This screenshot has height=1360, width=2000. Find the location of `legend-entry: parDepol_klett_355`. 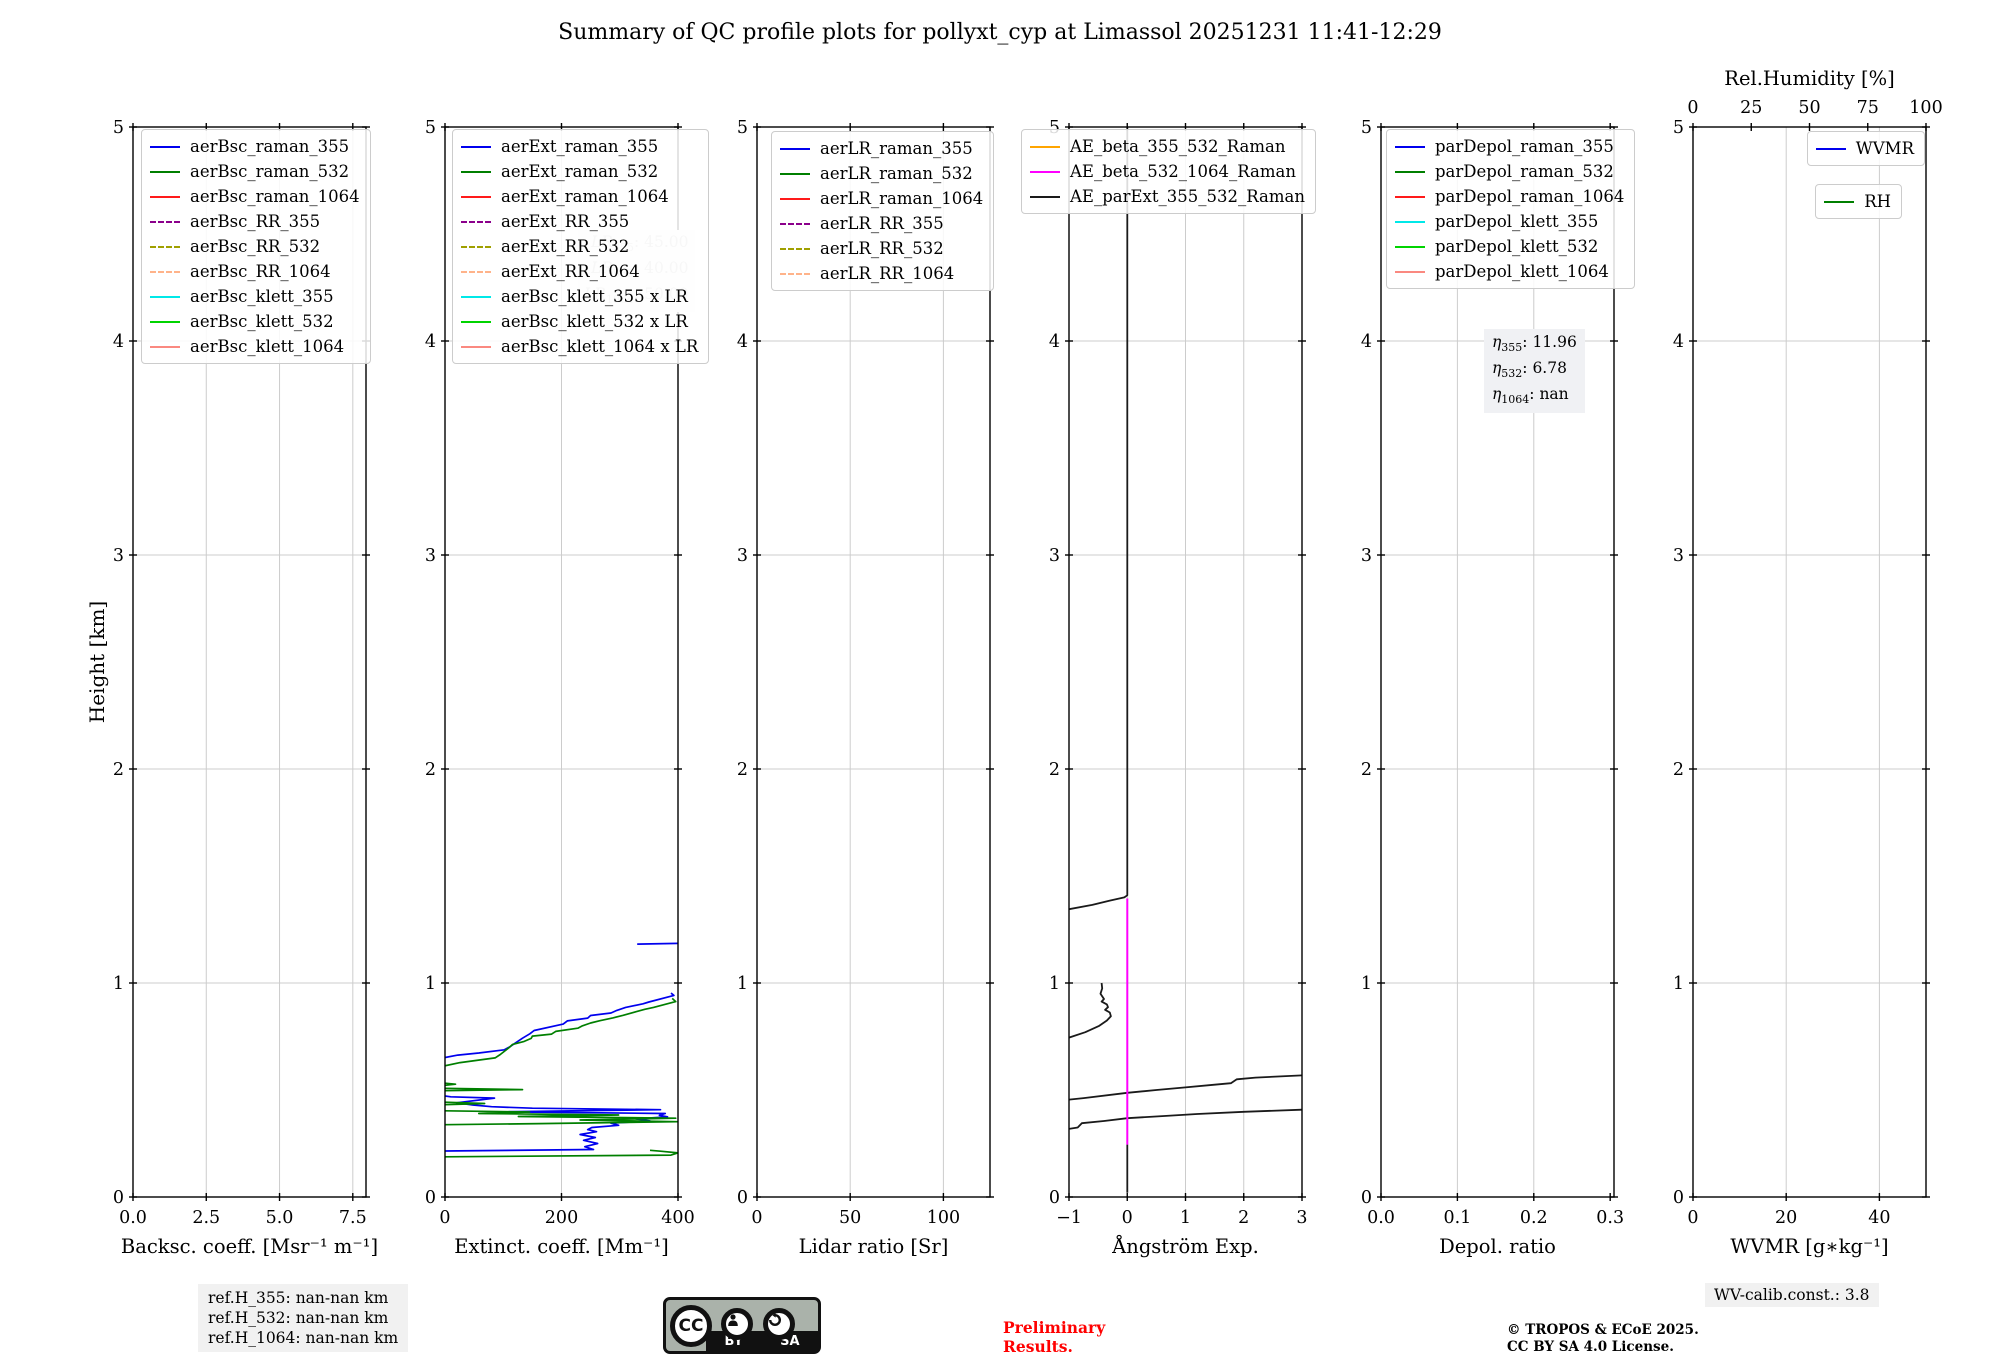

legend-entry: parDepol_klett_355 is located at coordinates (1509, 221).